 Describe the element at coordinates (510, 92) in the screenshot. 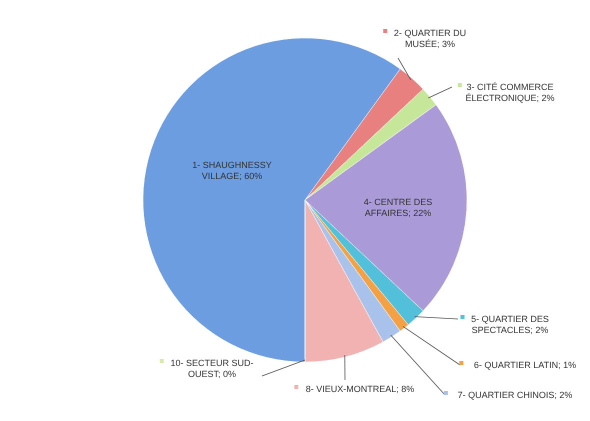

I see `legend-label: 3- CITÉ COMMERCE ÉLECTRONIQUE; 2%` at that location.